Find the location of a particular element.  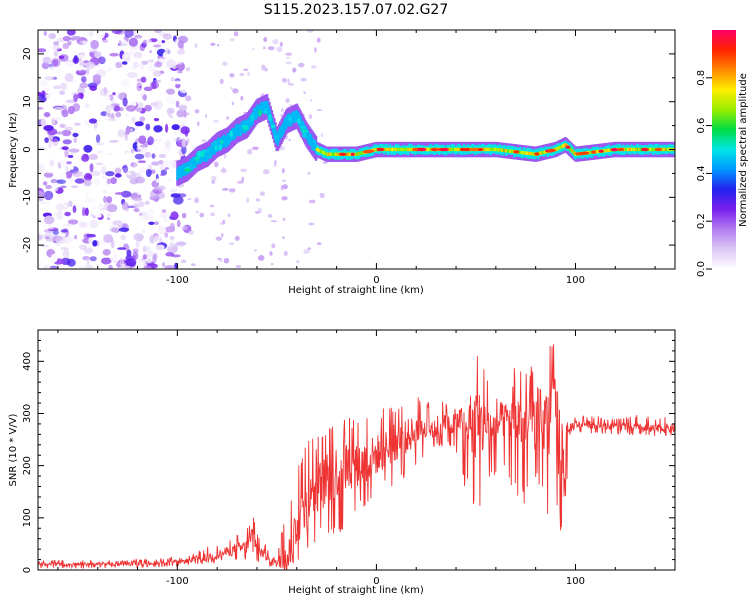

ridge-mid is located at coordinates (267, 106).